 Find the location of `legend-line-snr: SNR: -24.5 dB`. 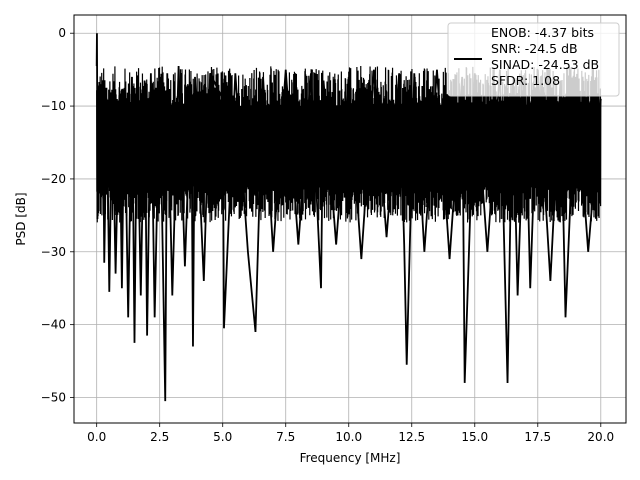

legend-line-snr: SNR: -24.5 dB is located at coordinates (534, 48).